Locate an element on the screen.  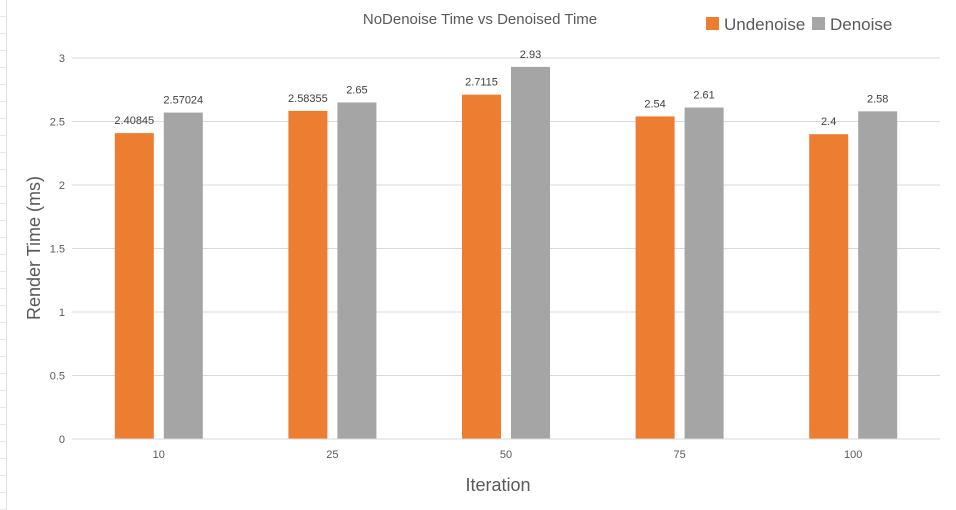
x-tick-label: 75 is located at coordinates (679, 455).